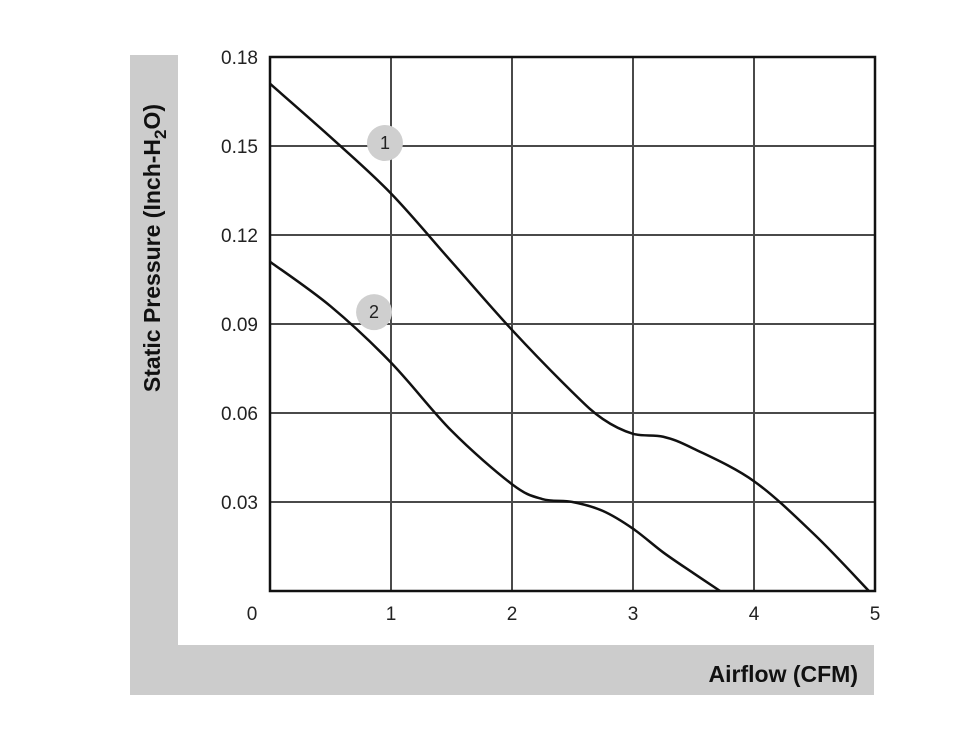 The image size is (980, 737). What do you see at coordinates (512, 614) in the screenshot?
I see `x-tick-label: 2` at bounding box center [512, 614].